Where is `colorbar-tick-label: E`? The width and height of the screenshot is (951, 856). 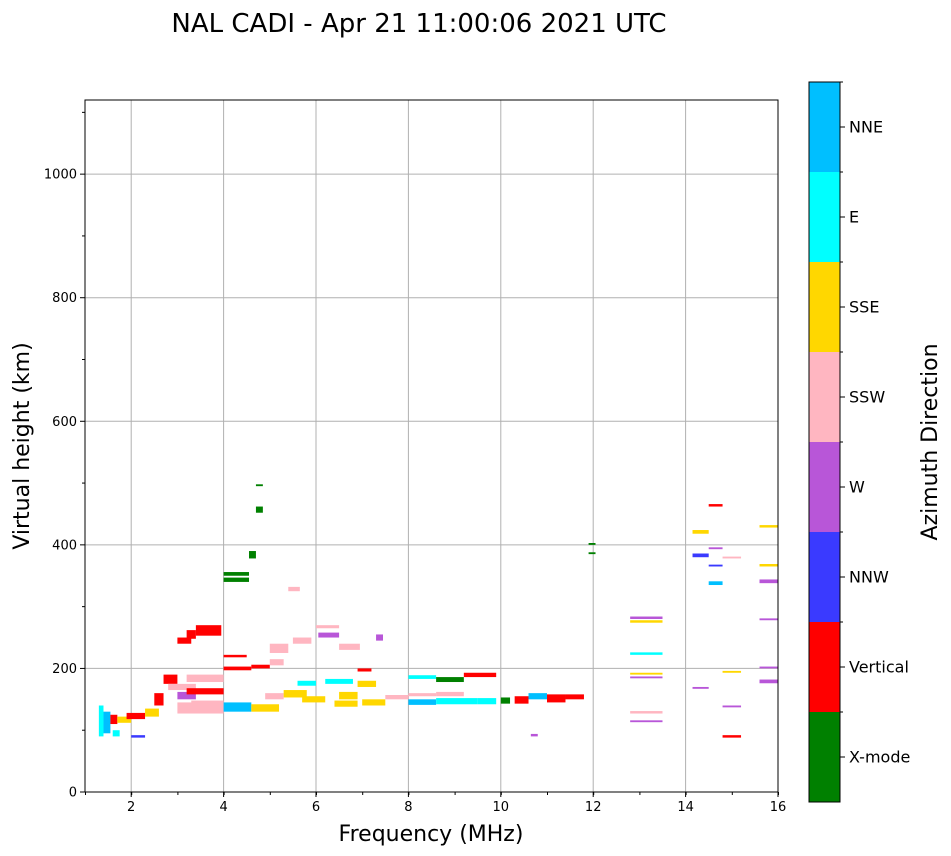 colorbar-tick-label: E is located at coordinates (854, 217).